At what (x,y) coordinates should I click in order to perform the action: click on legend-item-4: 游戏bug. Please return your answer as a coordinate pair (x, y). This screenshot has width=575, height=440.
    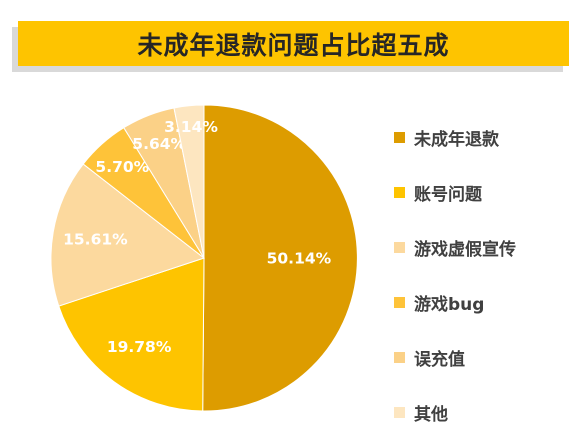
    Looking at the image, I should click on (455, 302).